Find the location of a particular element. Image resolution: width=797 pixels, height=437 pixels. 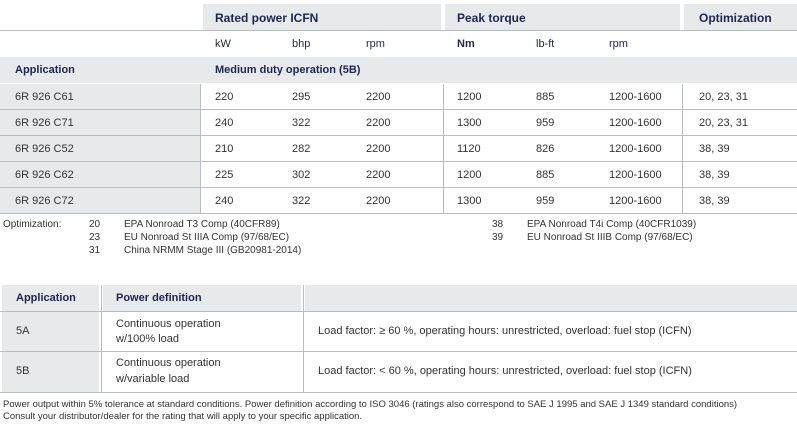

power-def-line2: w/100% load is located at coordinates (147, 339).